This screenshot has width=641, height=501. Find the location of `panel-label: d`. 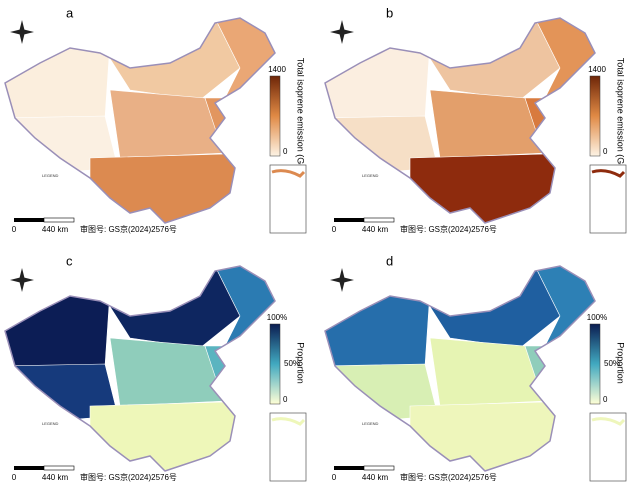

panel-label: d is located at coordinates (389, 260).